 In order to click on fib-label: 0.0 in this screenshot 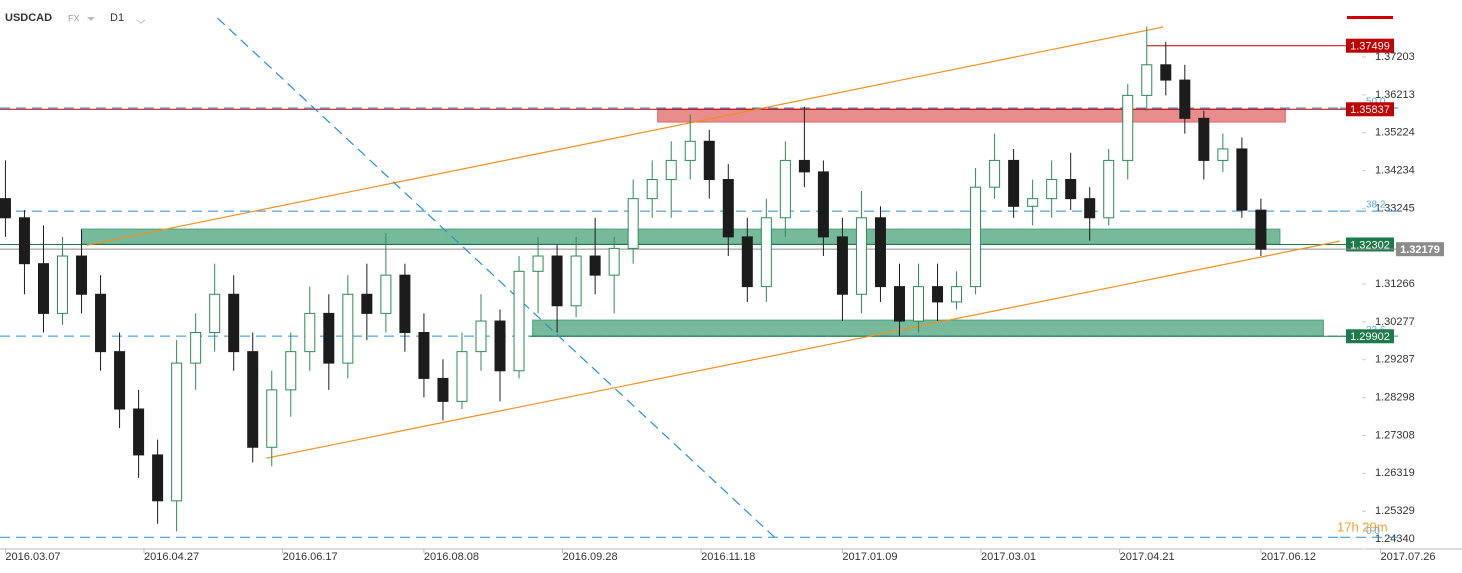, I will do `click(1373, 531)`.